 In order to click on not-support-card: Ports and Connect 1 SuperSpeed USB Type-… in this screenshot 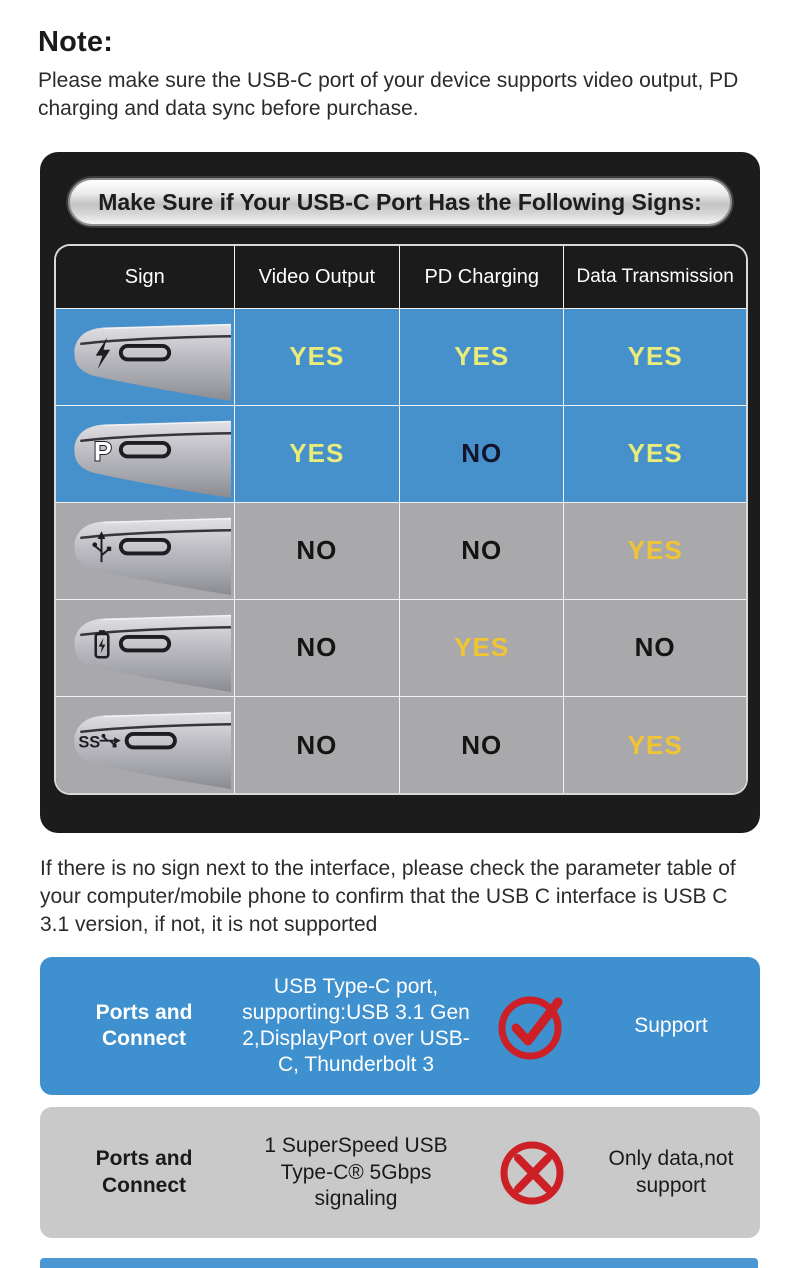, I will do `click(400, 1173)`.